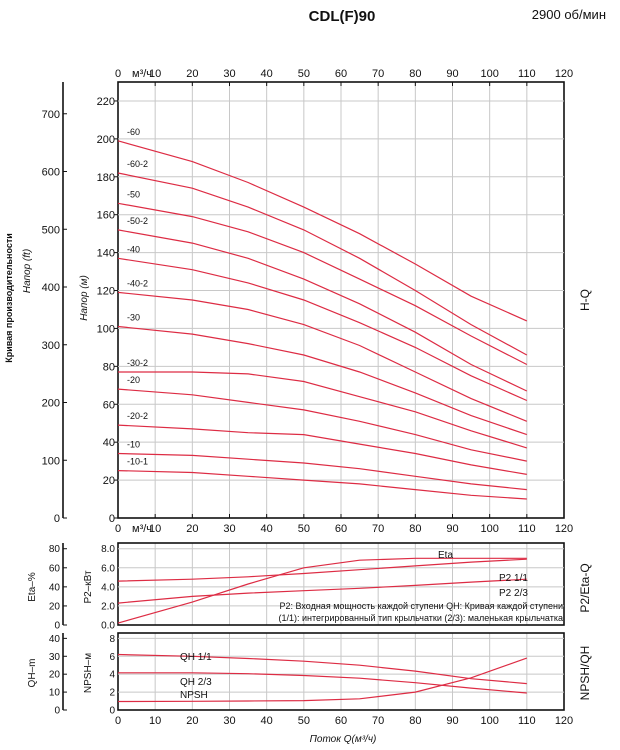 This screenshot has width=620, height=750. I want to click on head-ft-tick-label: 300, so click(51, 346).